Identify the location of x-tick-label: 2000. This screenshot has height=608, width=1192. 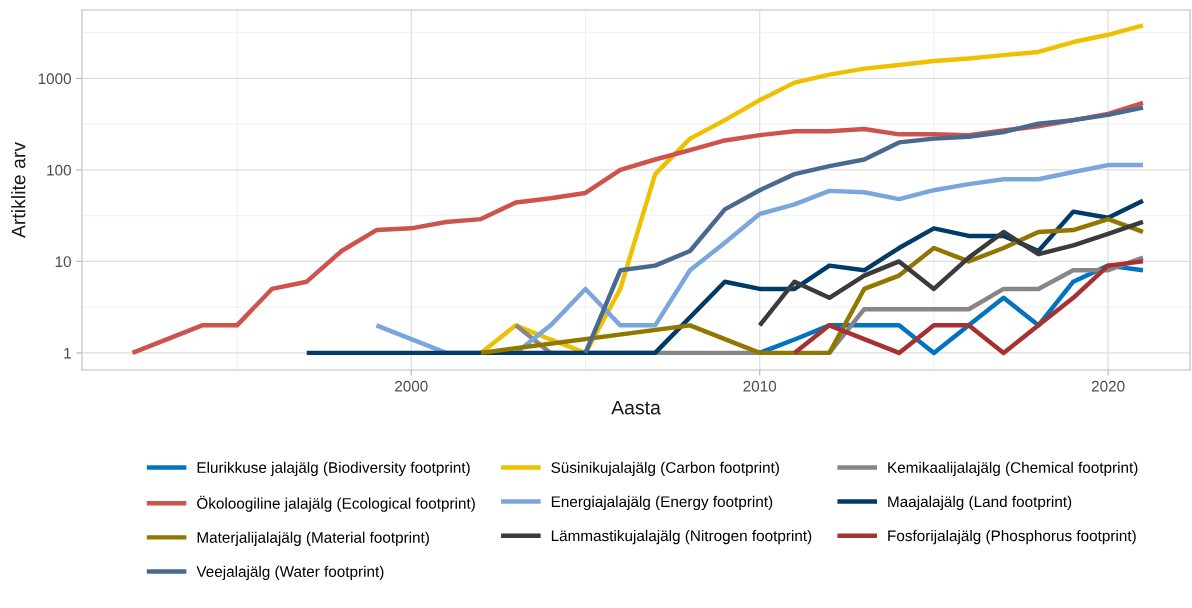
(411, 386).